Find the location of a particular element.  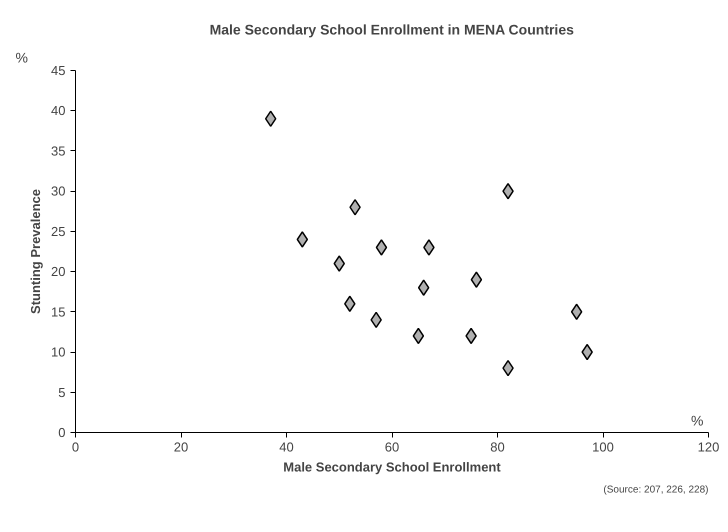

y-tick-label: 45 is located at coordinates (58, 70).